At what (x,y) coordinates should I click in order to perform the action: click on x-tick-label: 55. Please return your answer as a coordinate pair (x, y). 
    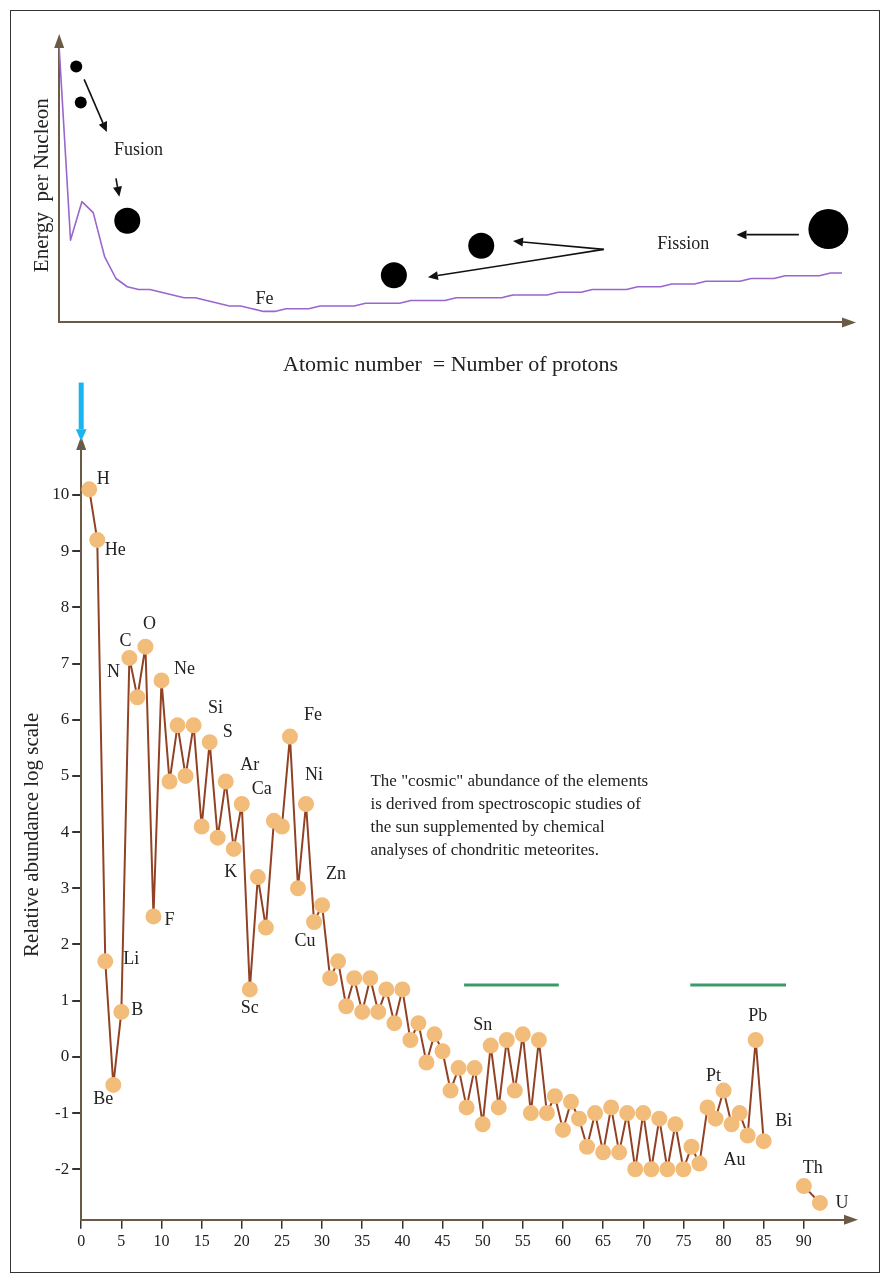
    Looking at the image, I should click on (522, 1240).